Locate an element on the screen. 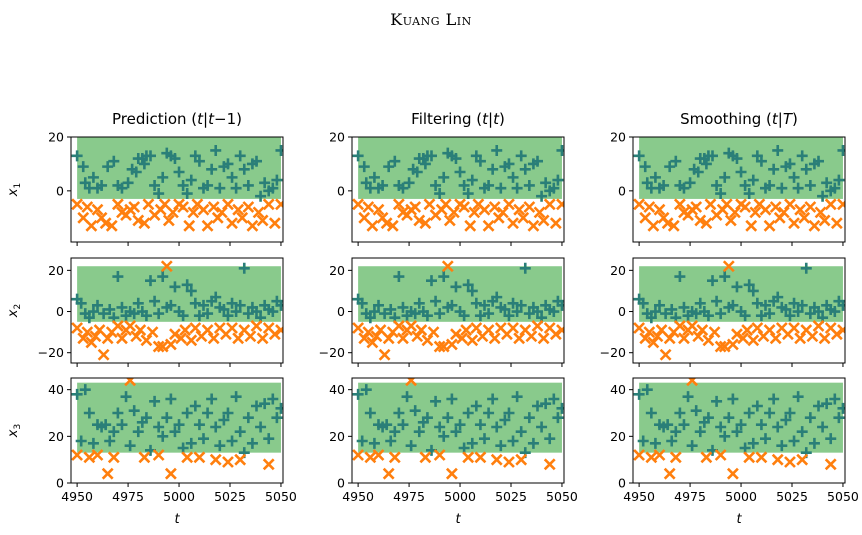 The height and width of the screenshot is (535, 862). y-tick-label: 40 is located at coordinates (56, 389).